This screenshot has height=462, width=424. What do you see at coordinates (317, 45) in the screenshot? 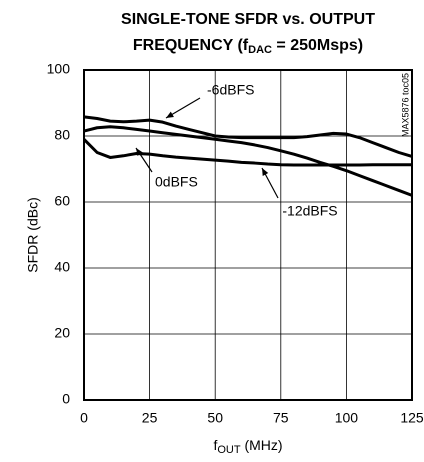
I see `title-part: = 250Msps)` at bounding box center [317, 45].